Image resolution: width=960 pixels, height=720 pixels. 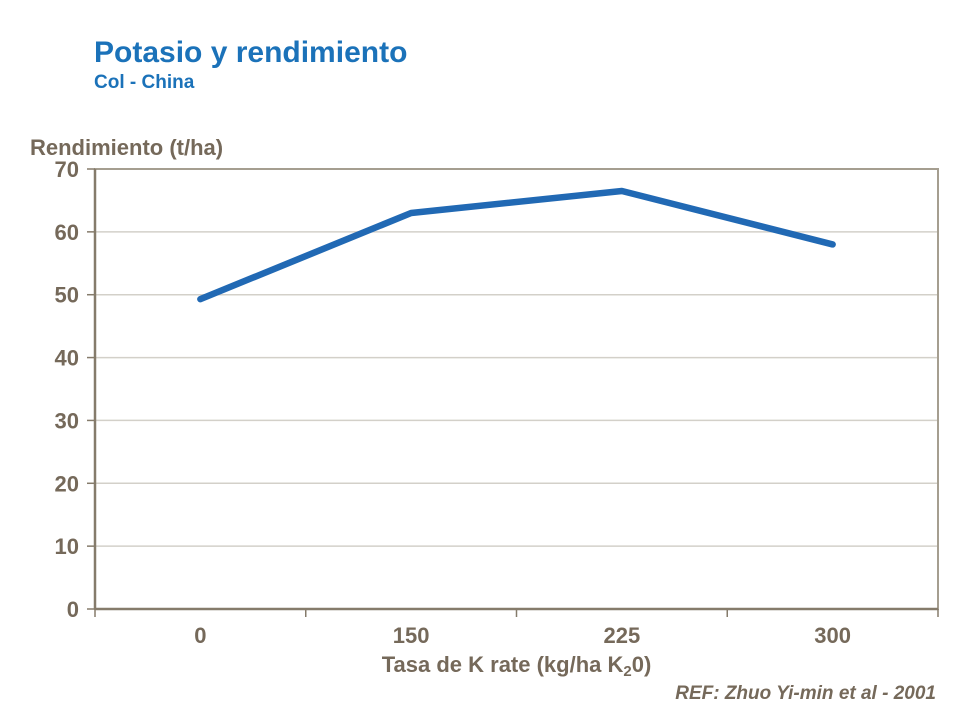 What do you see at coordinates (502, 664) in the screenshot?
I see `x-axis-title-main: Tasa de K rate (kg/ha K` at bounding box center [502, 664].